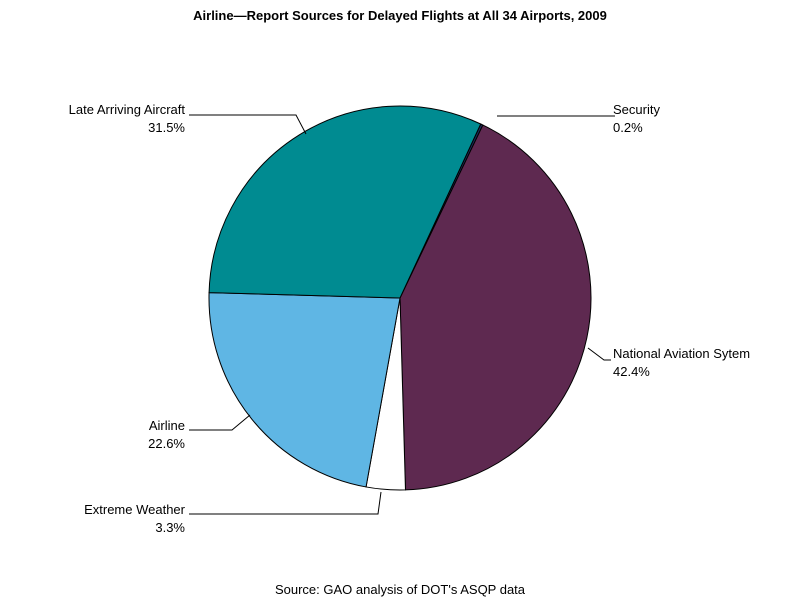 The height and width of the screenshot is (600, 800). Describe the element at coordinates (495, 307) in the screenshot. I see `slice-national-aviation-sytem` at that location.